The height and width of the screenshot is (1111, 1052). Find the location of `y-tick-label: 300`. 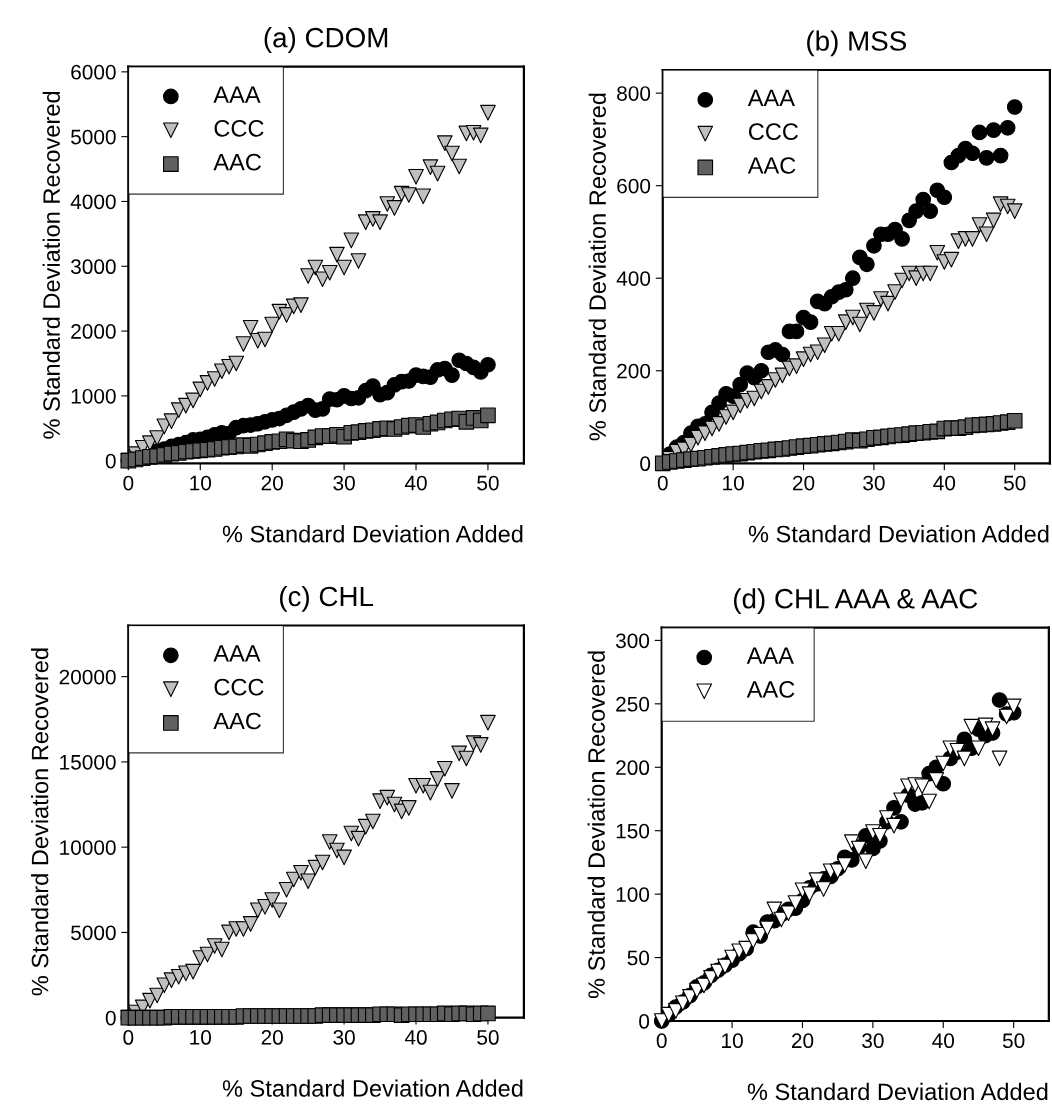

y-tick-label: 300 is located at coordinates (632, 641).